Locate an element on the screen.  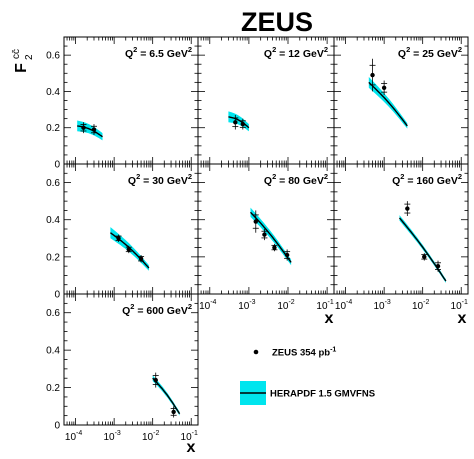
x-axis-label-right: x is located at coordinates (462, 318).